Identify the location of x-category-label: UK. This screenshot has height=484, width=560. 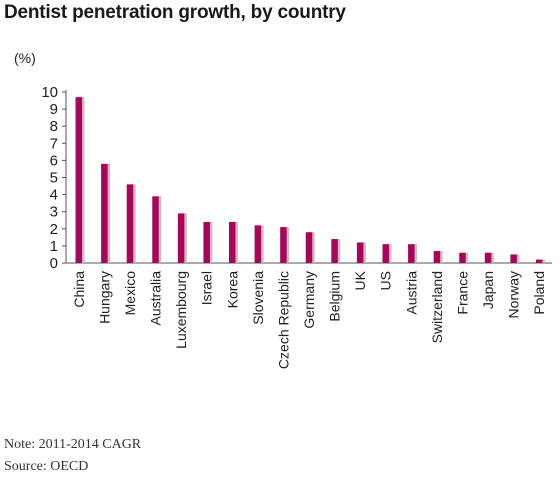
(360, 280).